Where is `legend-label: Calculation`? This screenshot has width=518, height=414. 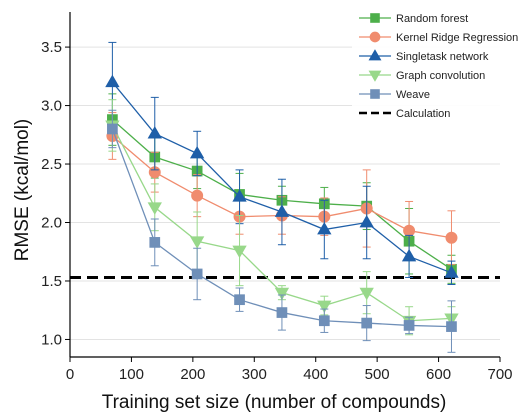 legend-label: Calculation is located at coordinates (423, 114).